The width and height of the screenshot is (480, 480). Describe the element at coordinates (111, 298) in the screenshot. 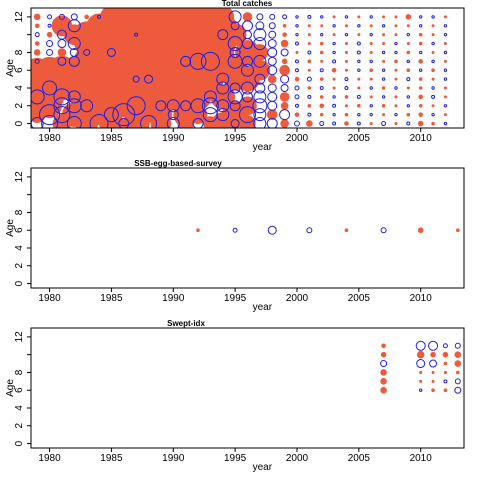

I see `x-tick-label: 1985` at that location.